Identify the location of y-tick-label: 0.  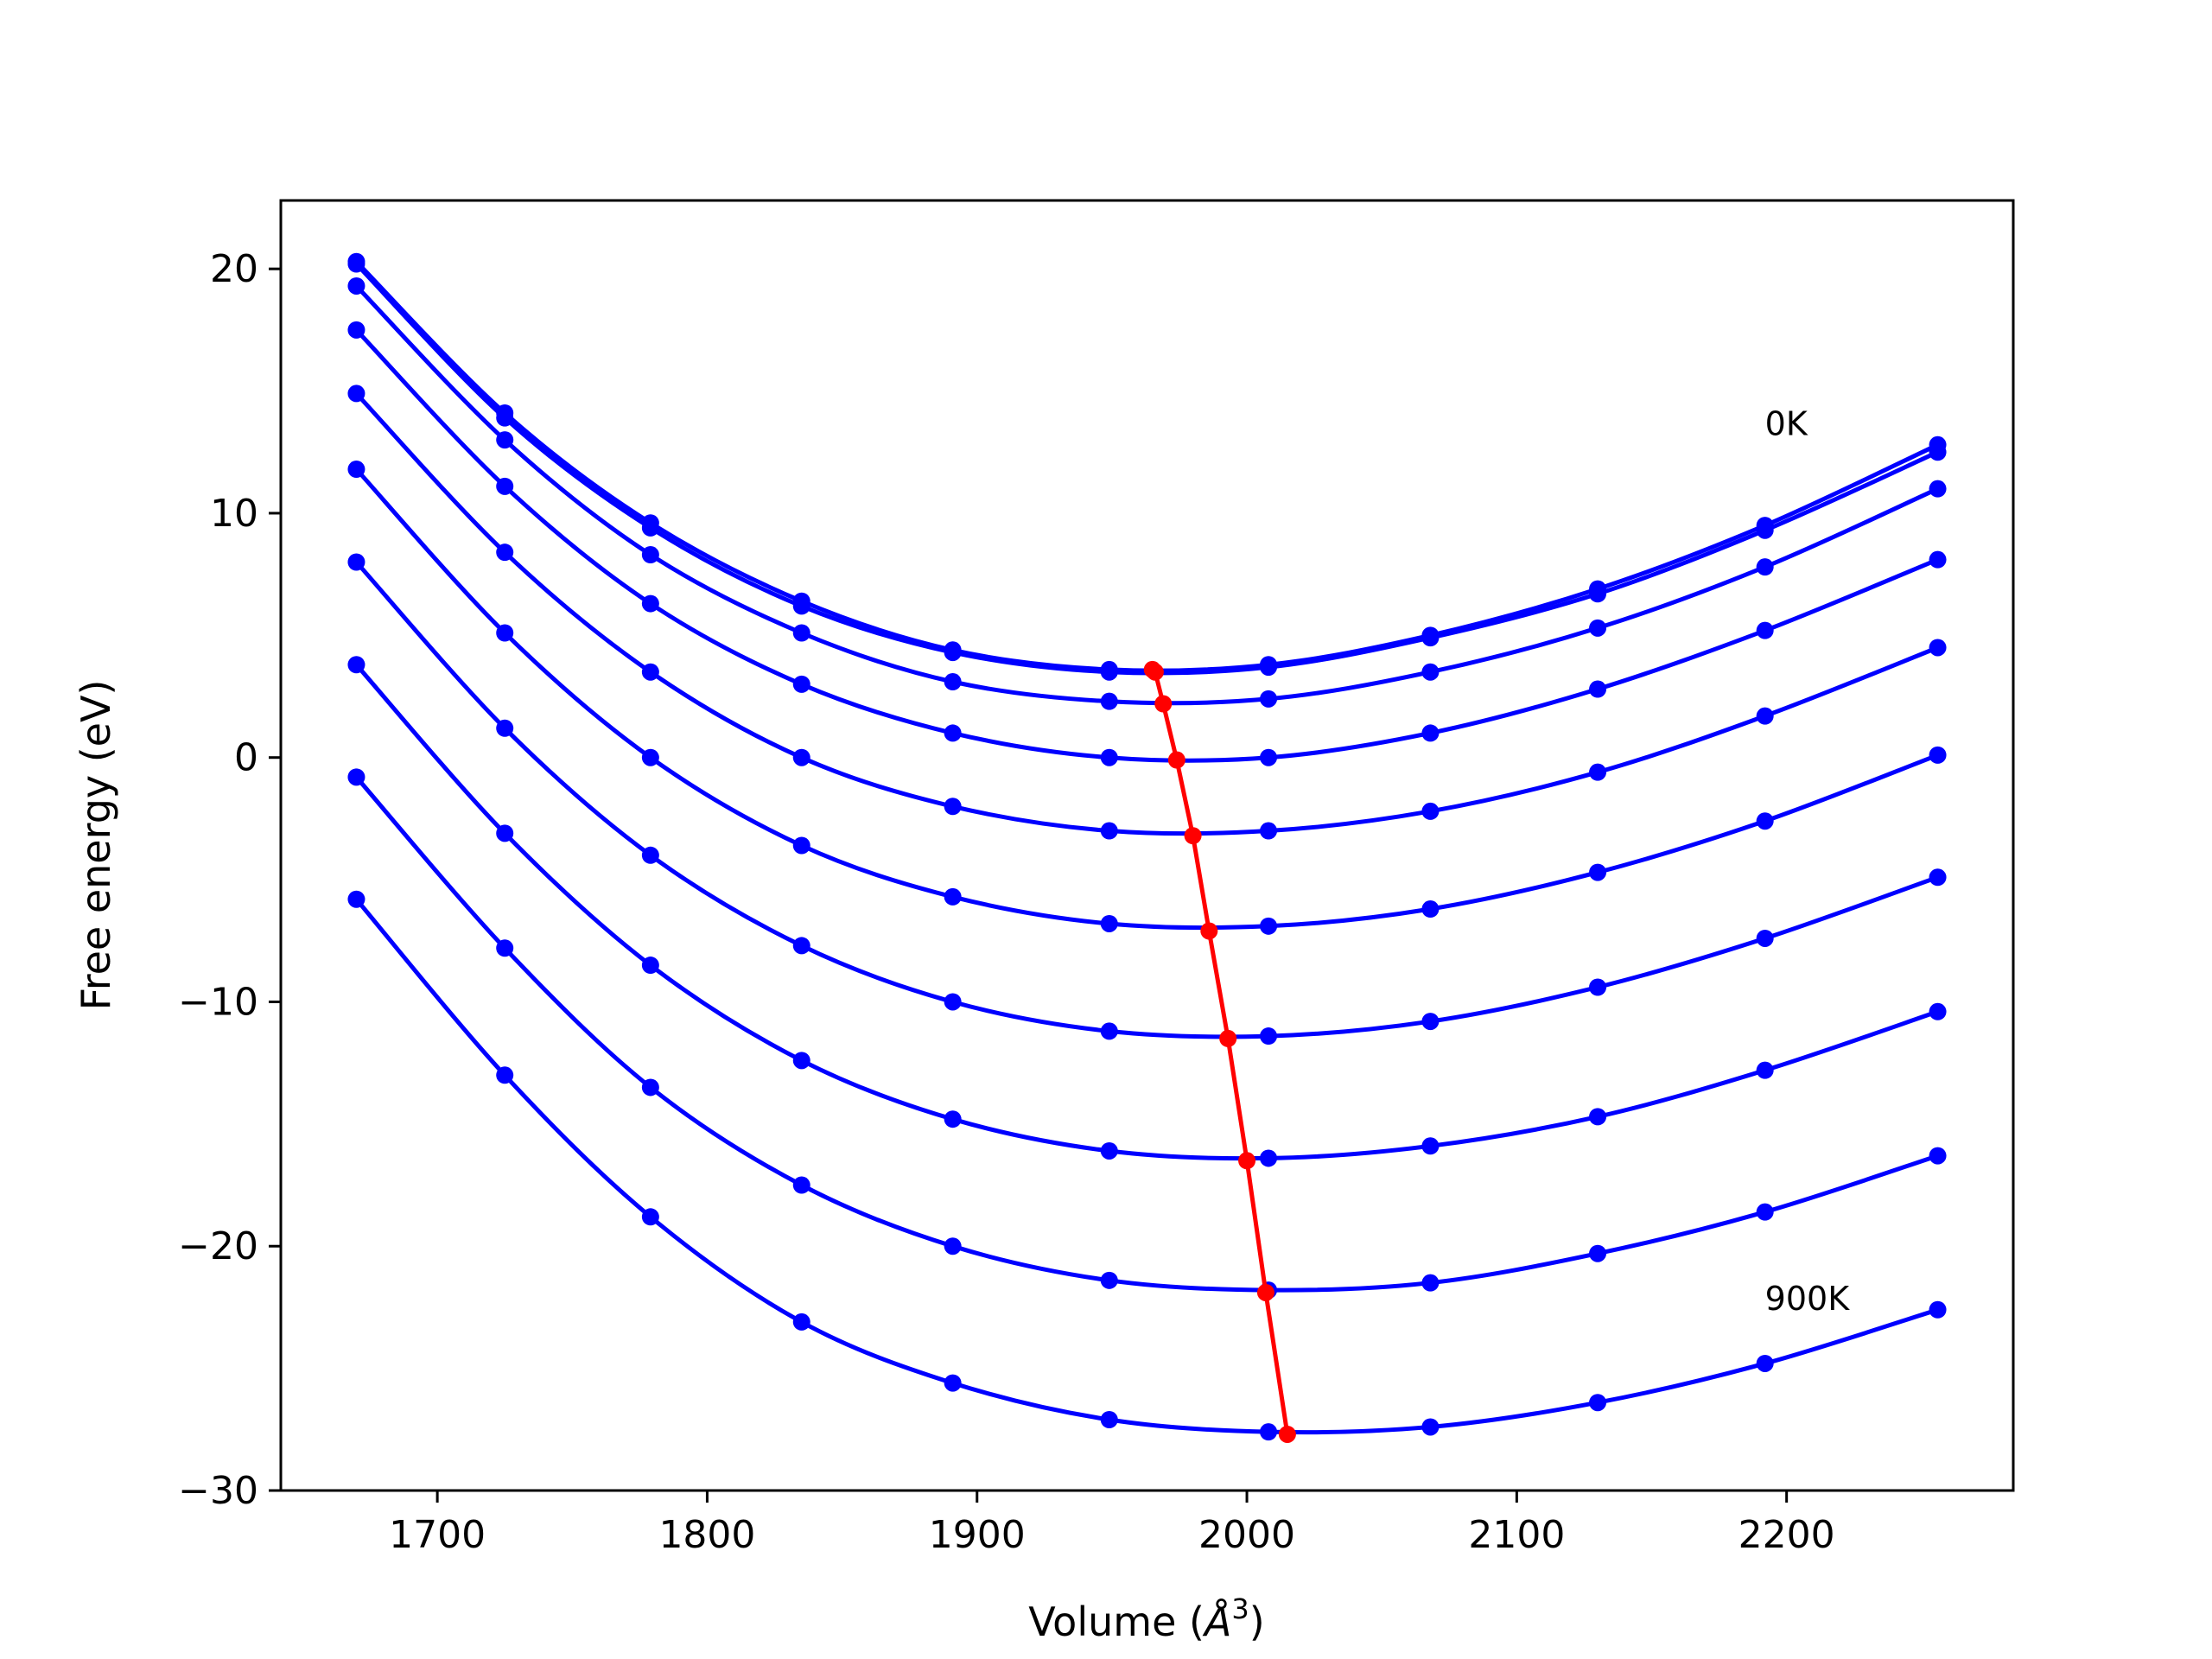
(246, 758).